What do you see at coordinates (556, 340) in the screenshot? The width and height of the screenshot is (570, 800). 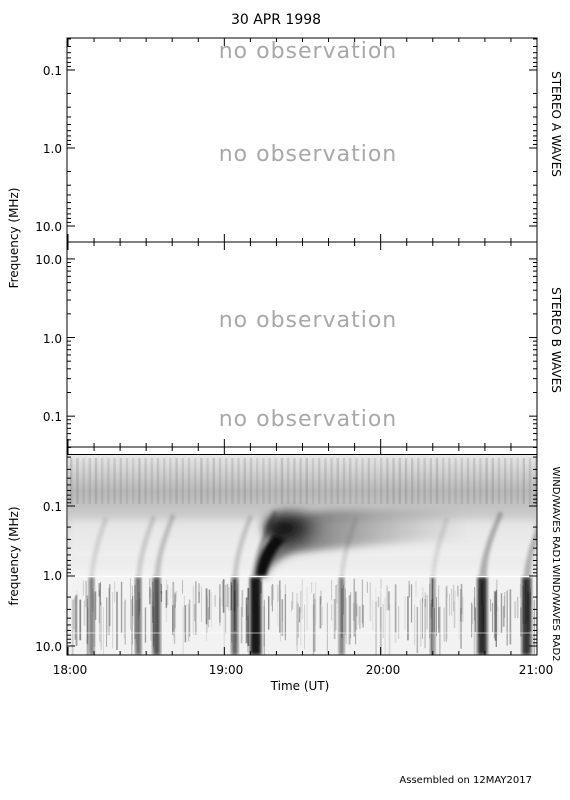 I see `panel-label-stereo-b: STEREO B WAVES` at bounding box center [556, 340].